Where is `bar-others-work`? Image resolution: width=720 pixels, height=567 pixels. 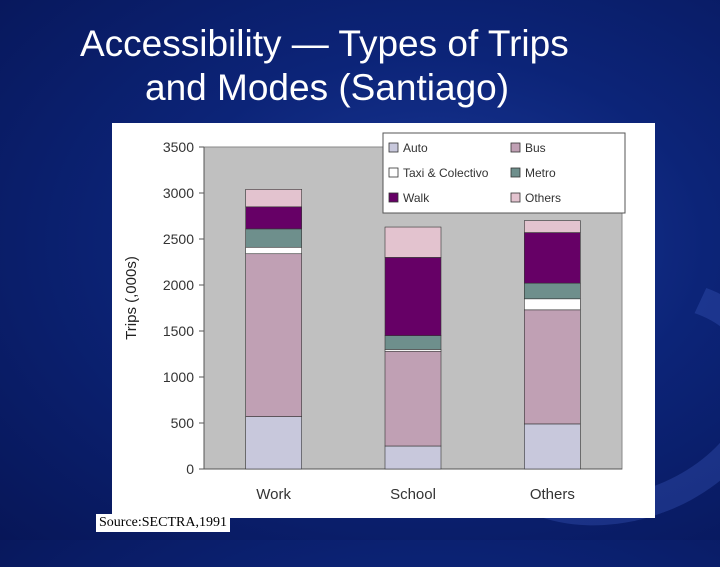 bar-others-work is located at coordinates (273, 198).